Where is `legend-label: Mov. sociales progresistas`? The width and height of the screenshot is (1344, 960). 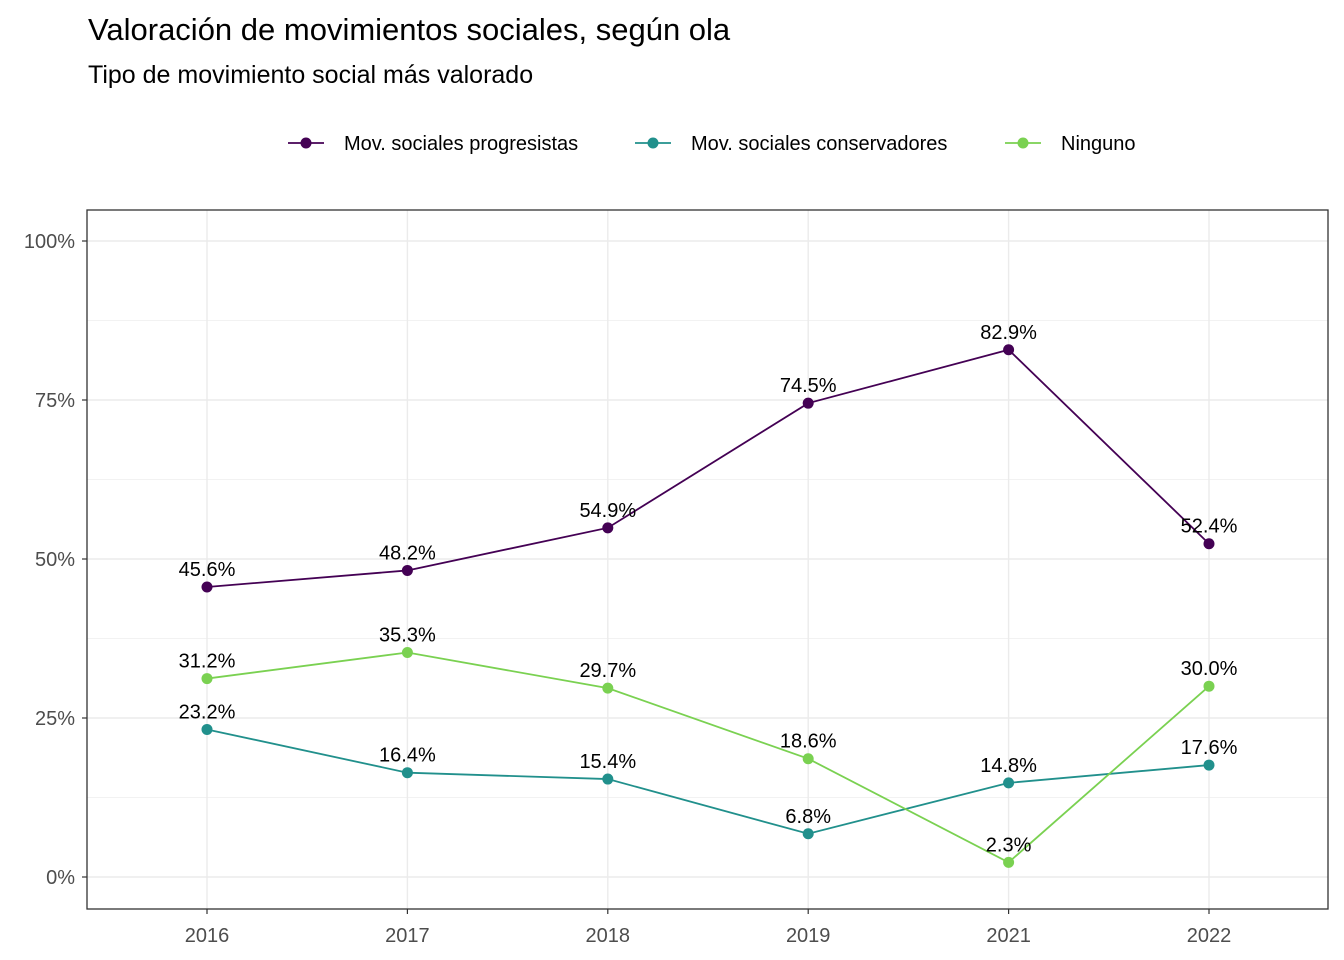 legend-label: Mov. sociales progresistas is located at coordinates (461, 144).